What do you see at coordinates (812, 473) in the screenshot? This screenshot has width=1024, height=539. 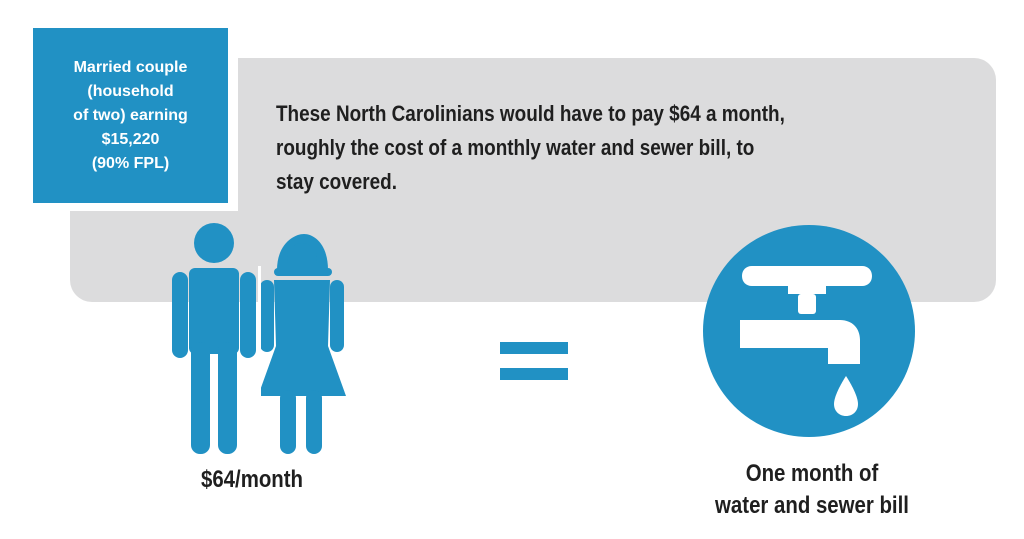 I see `caption-line: One month of` at bounding box center [812, 473].